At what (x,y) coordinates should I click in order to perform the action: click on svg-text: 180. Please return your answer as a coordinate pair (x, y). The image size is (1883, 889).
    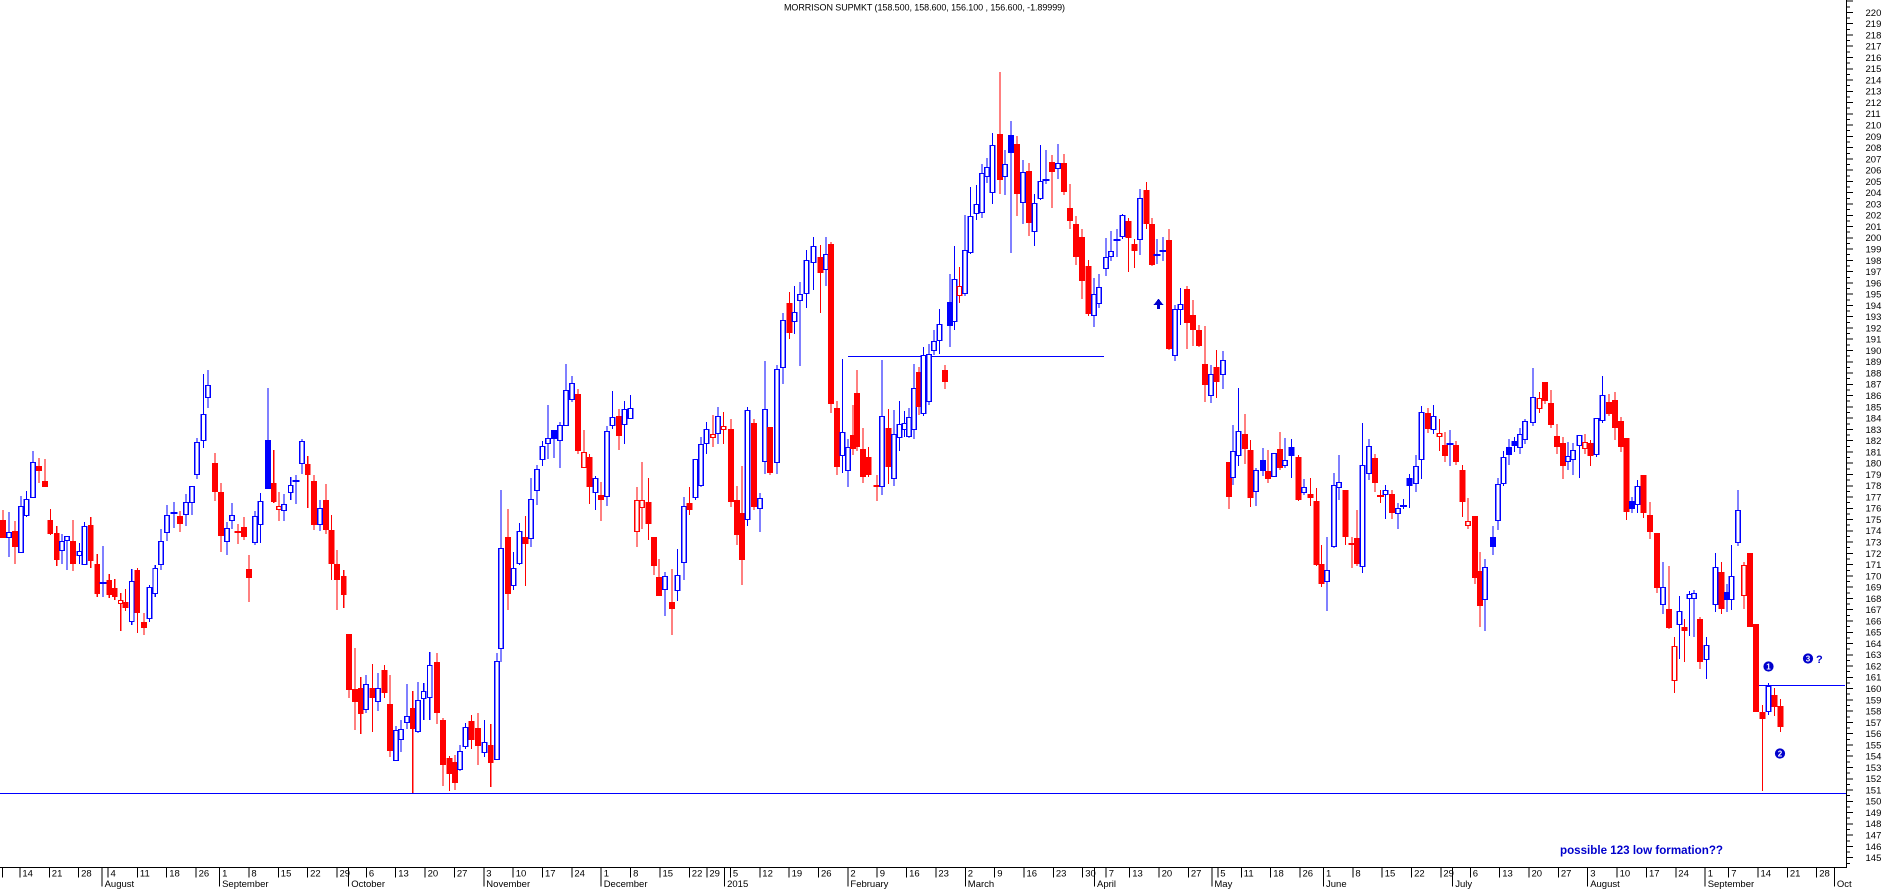
    Looking at the image, I should click on (1874, 464).